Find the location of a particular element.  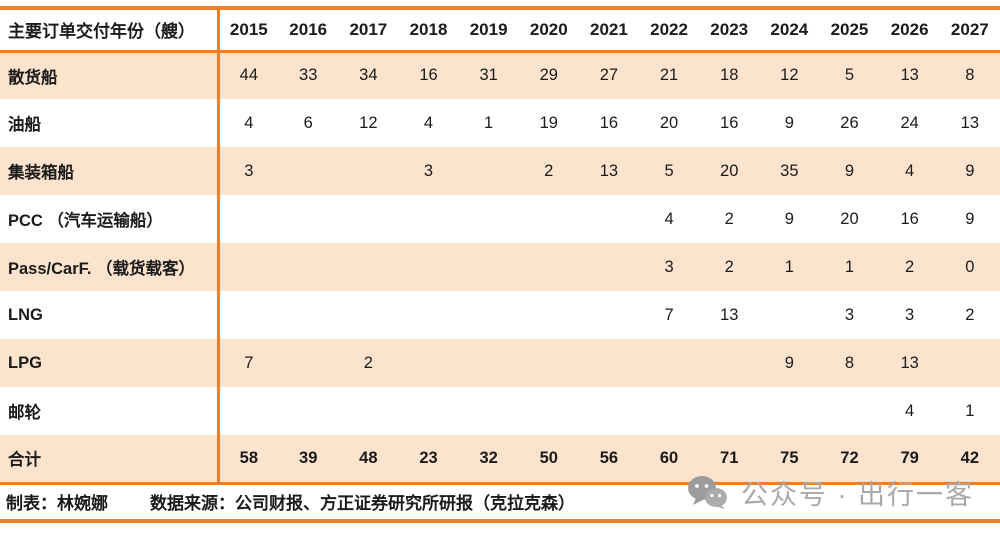

value-cell: 27 is located at coordinates (608, 75).